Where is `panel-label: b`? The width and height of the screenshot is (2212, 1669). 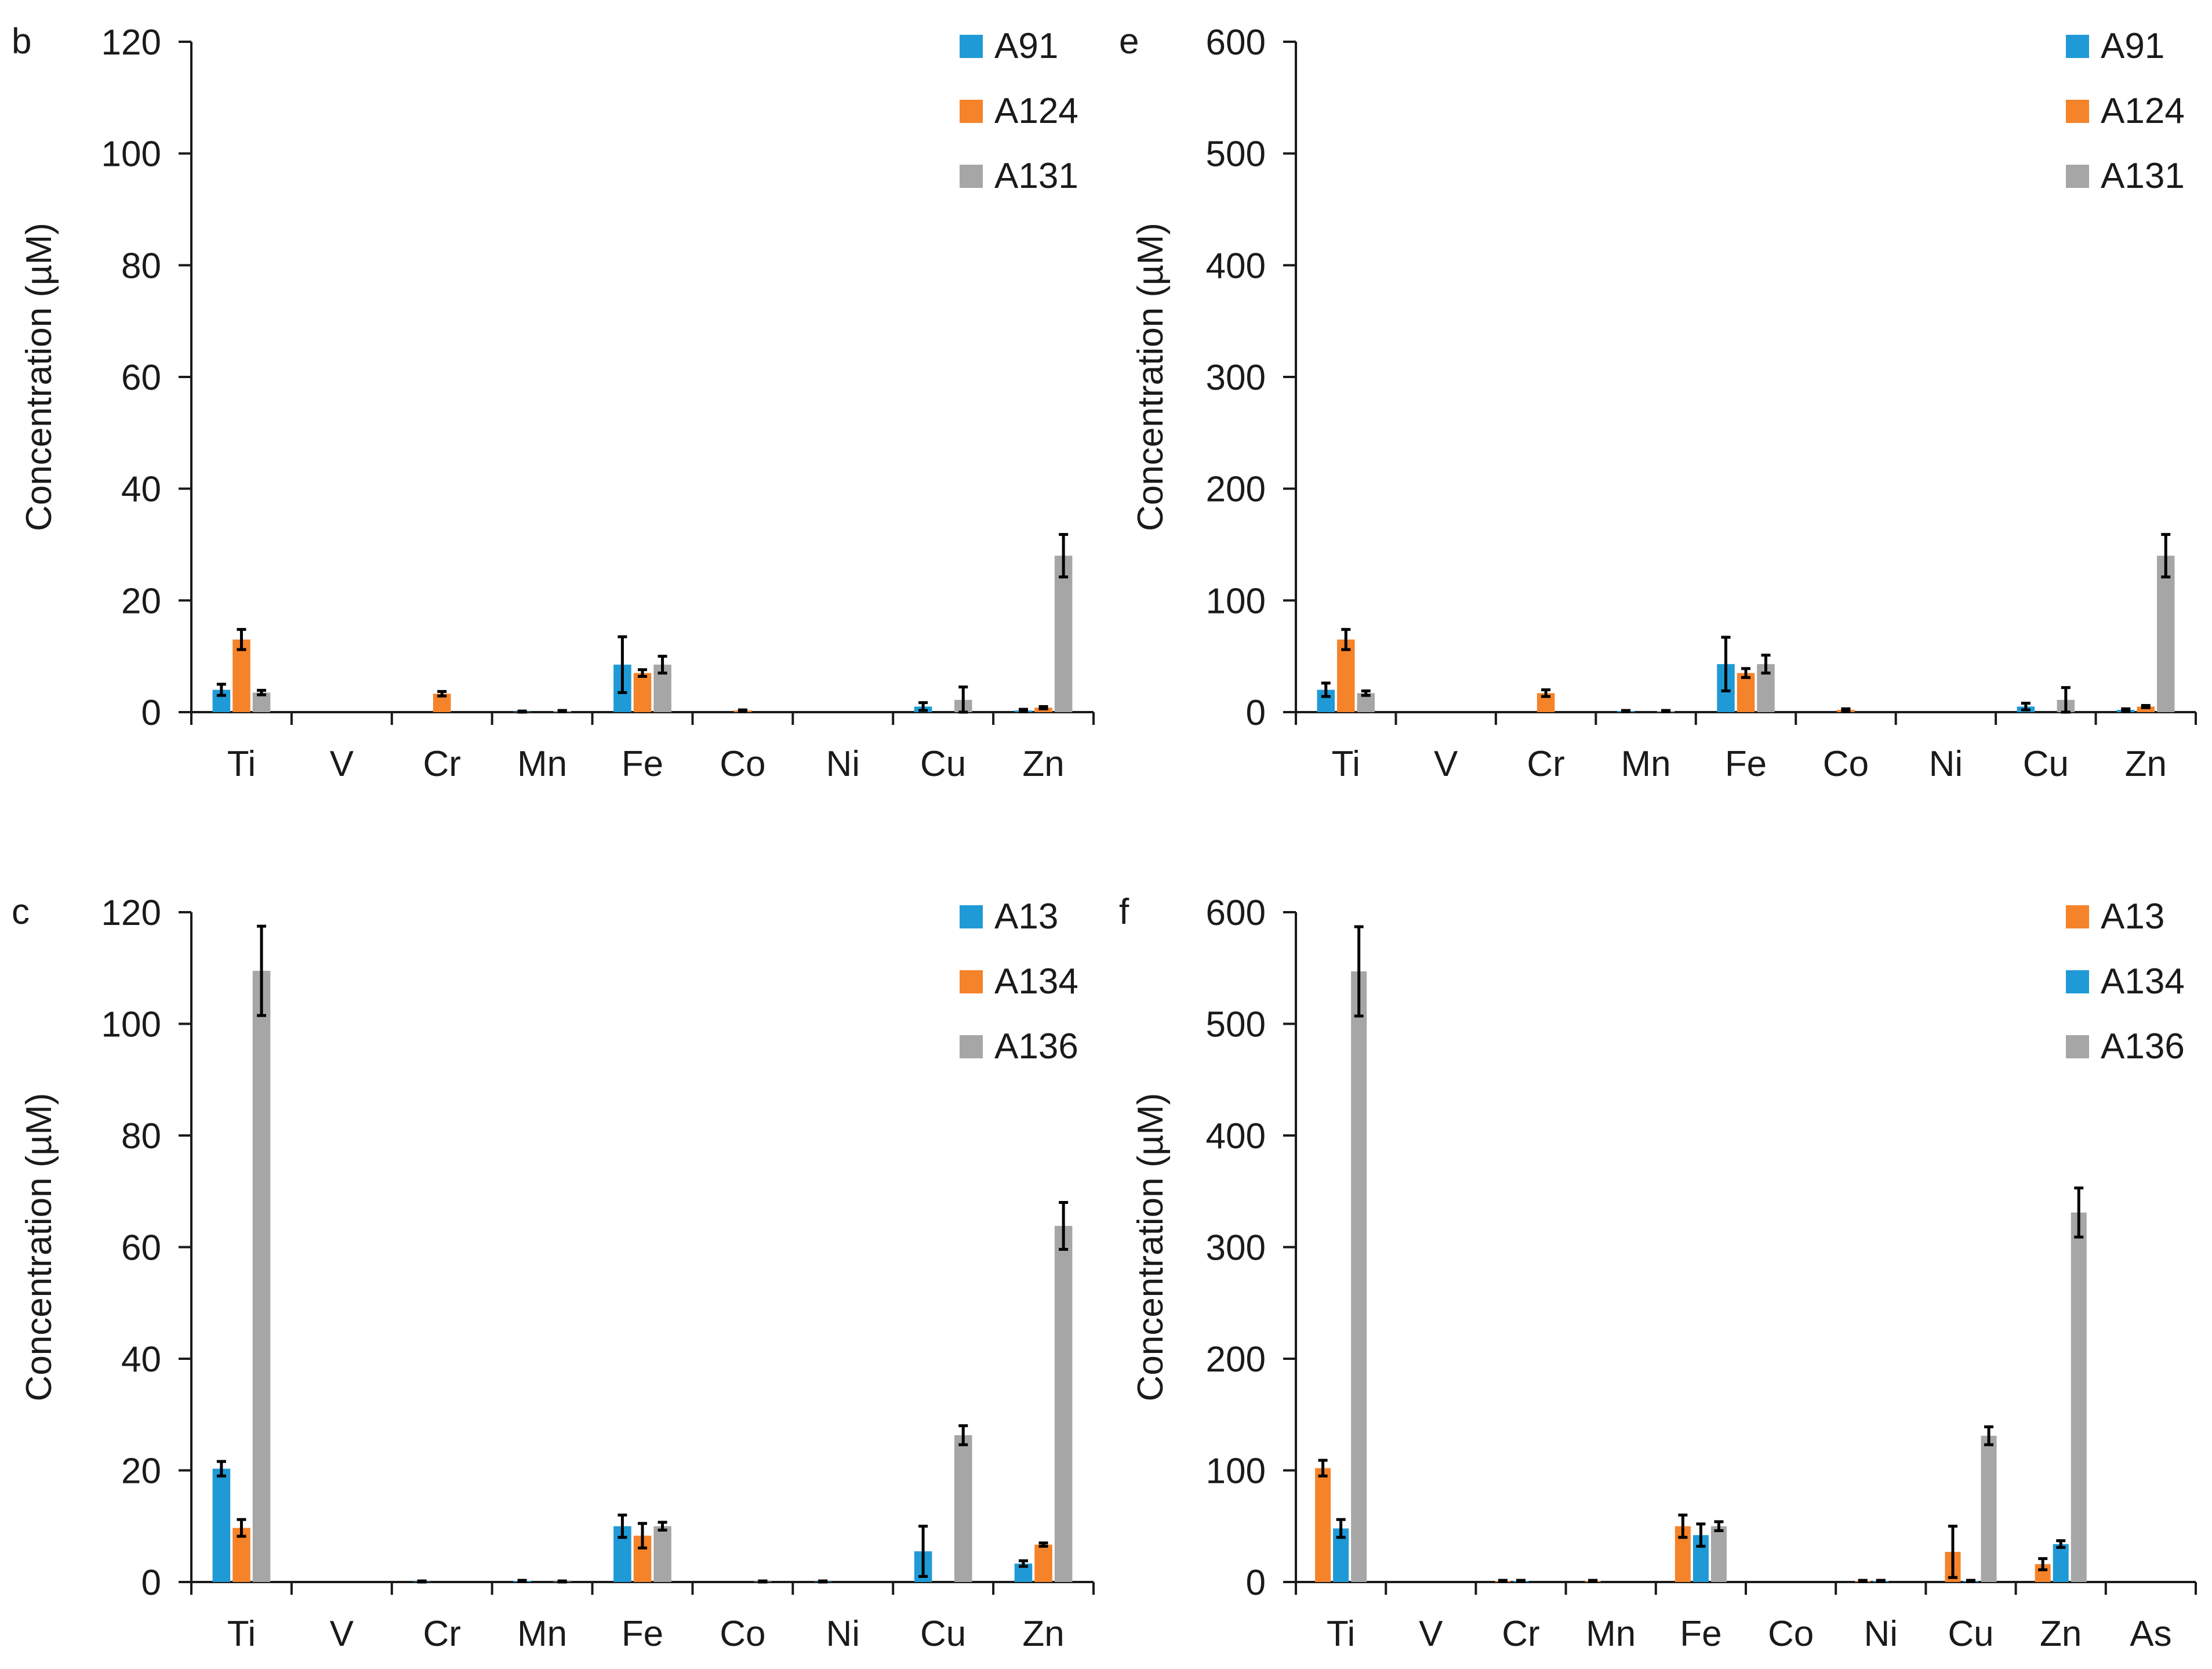
panel-label: b is located at coordinates (22, 41).